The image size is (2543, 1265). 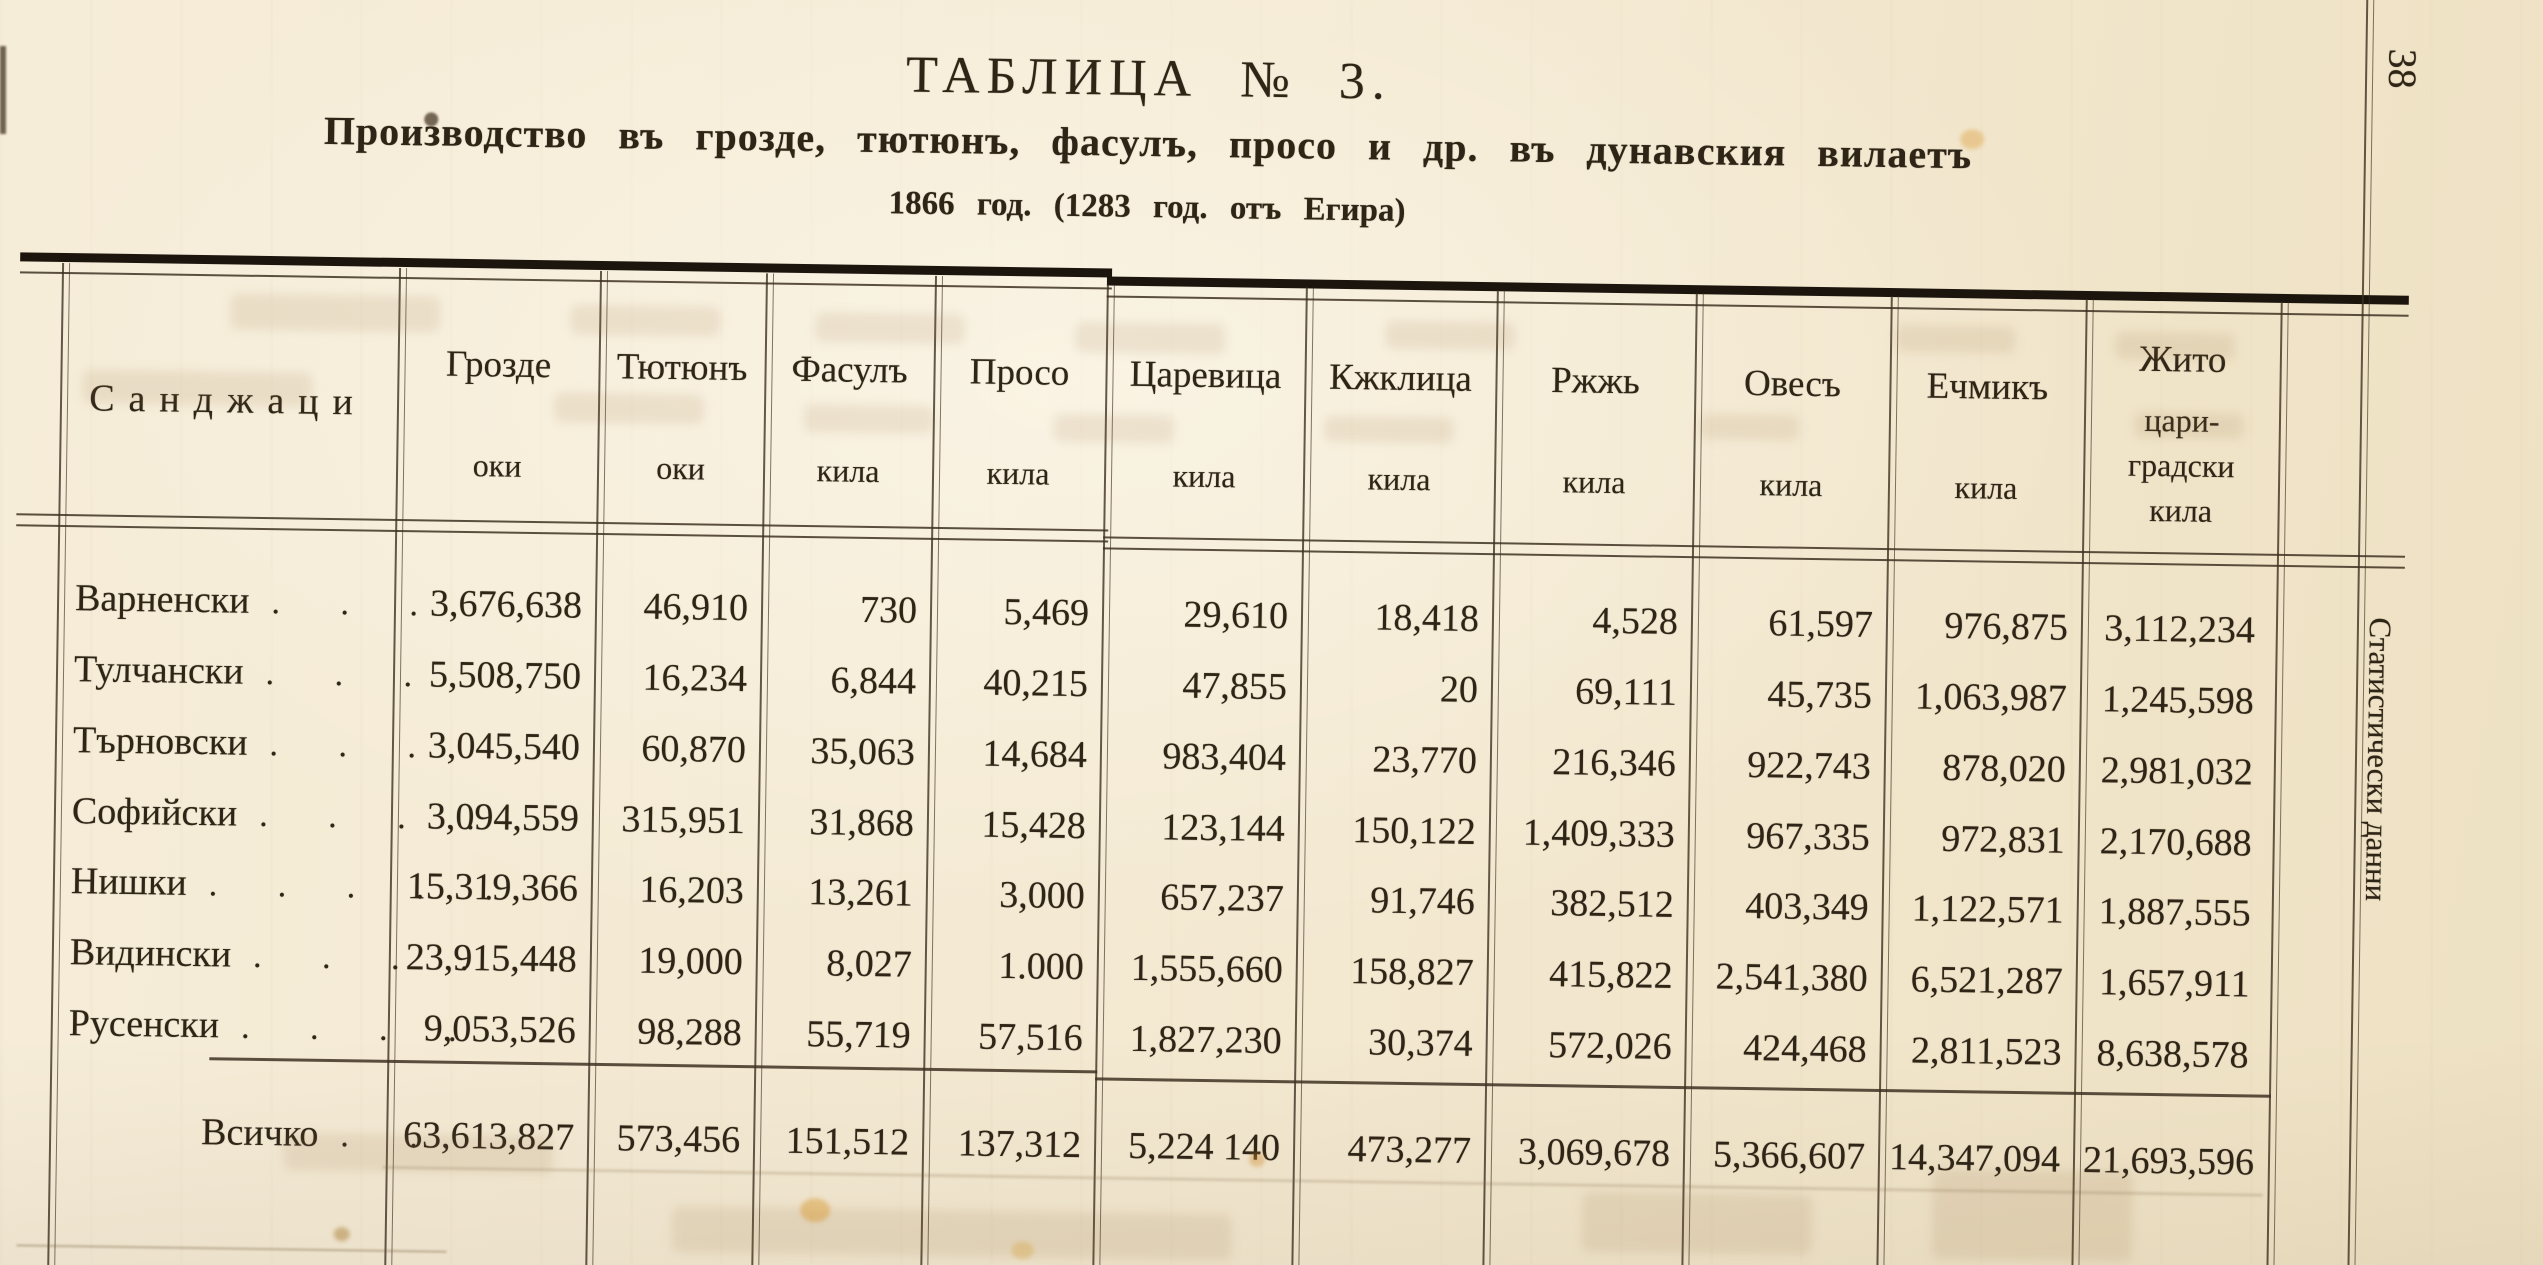 I want to click on total-cell: 151,512, so click(x=847, y=1141).